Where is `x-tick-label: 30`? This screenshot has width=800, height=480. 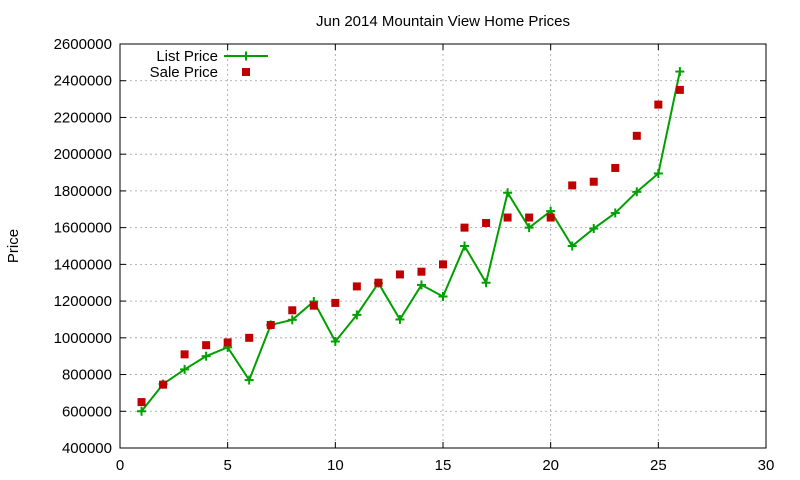 x-tick-label: 30 is located at coordinates (766, 465).